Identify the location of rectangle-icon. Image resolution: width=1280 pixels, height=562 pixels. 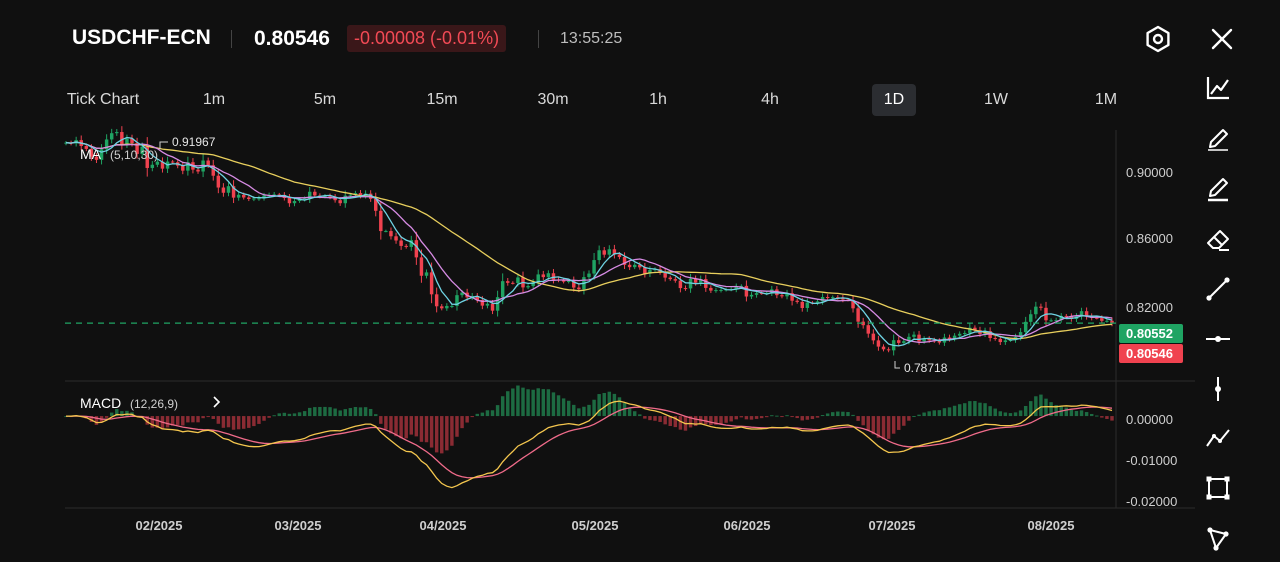
(1218, 488).